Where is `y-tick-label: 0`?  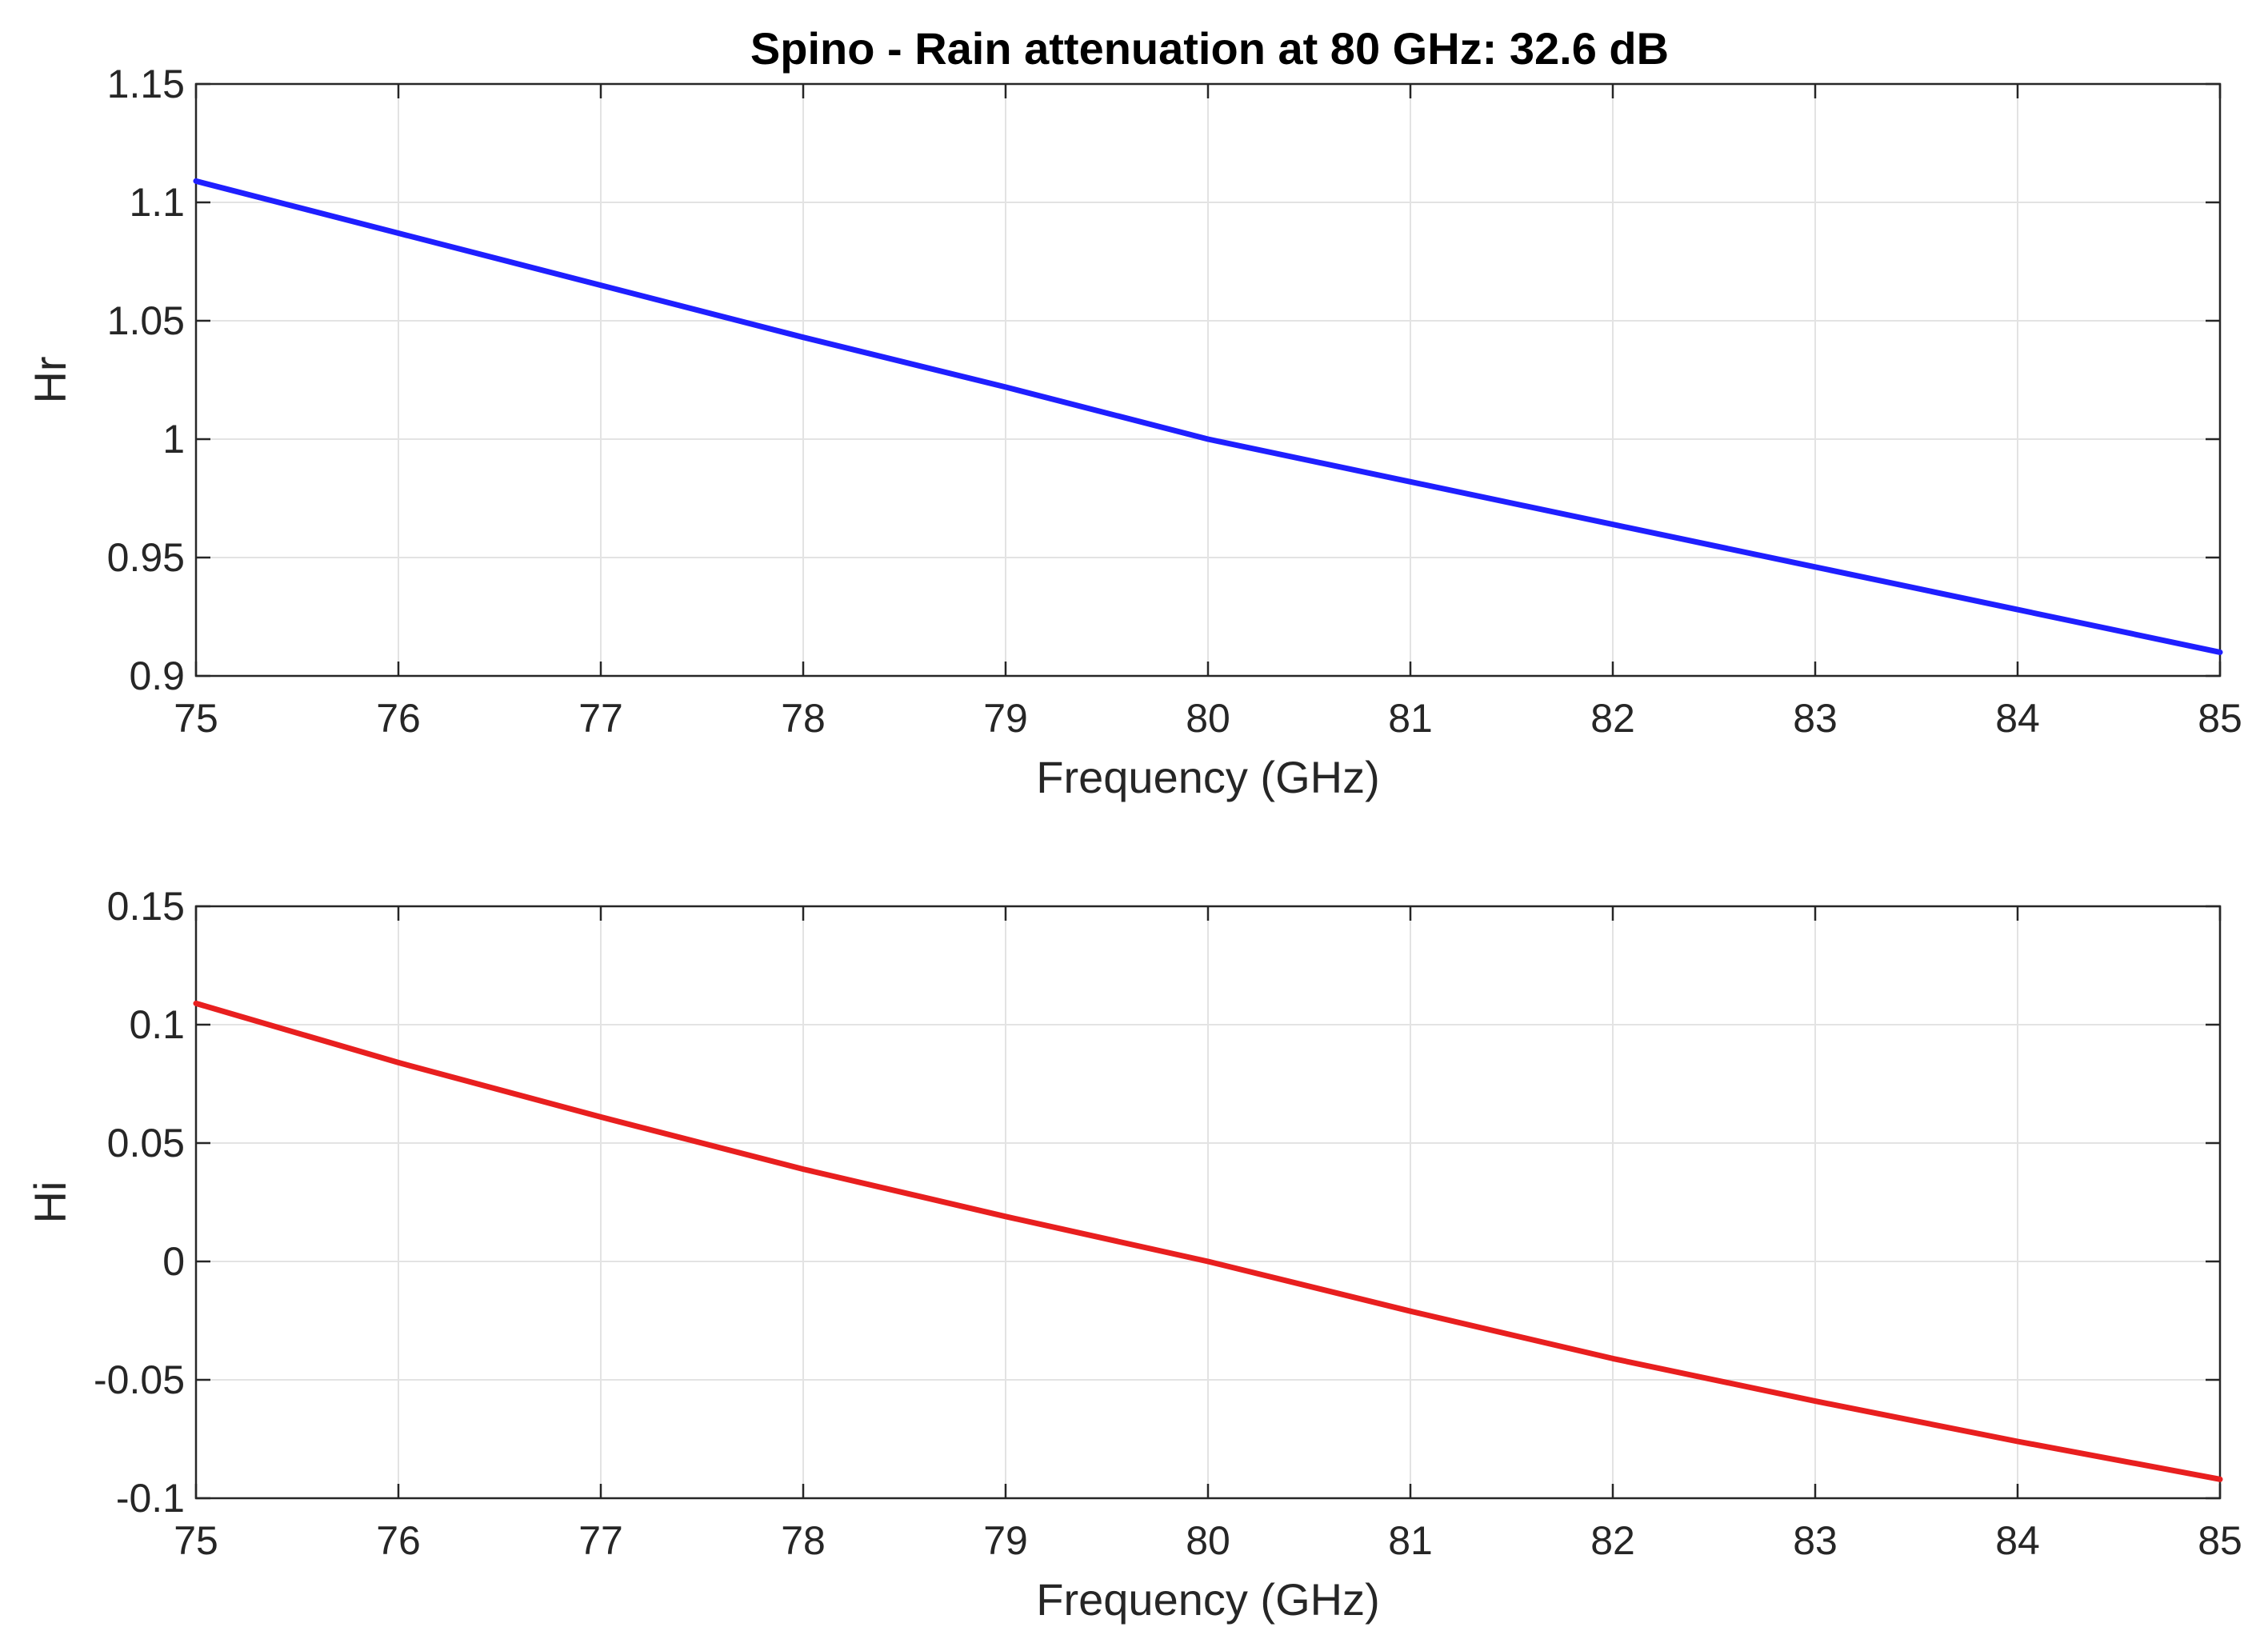 y-tick-label: 0 is located at coordinates (173, 1261).